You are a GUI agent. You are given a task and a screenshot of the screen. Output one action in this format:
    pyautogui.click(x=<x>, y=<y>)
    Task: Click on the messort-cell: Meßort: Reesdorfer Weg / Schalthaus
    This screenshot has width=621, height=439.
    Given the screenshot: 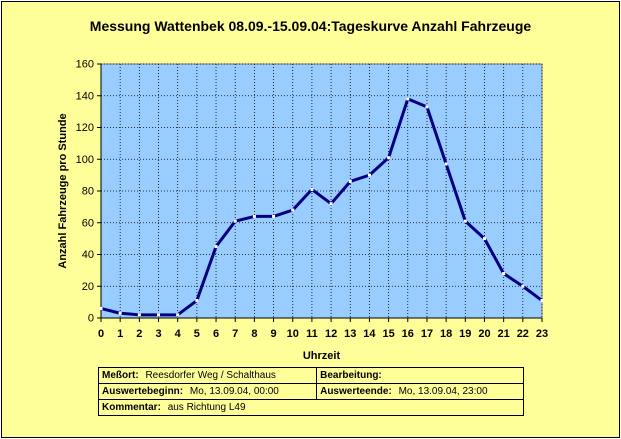 What is the action you would take?
    pyautogui.click(x=207, y=375)
    